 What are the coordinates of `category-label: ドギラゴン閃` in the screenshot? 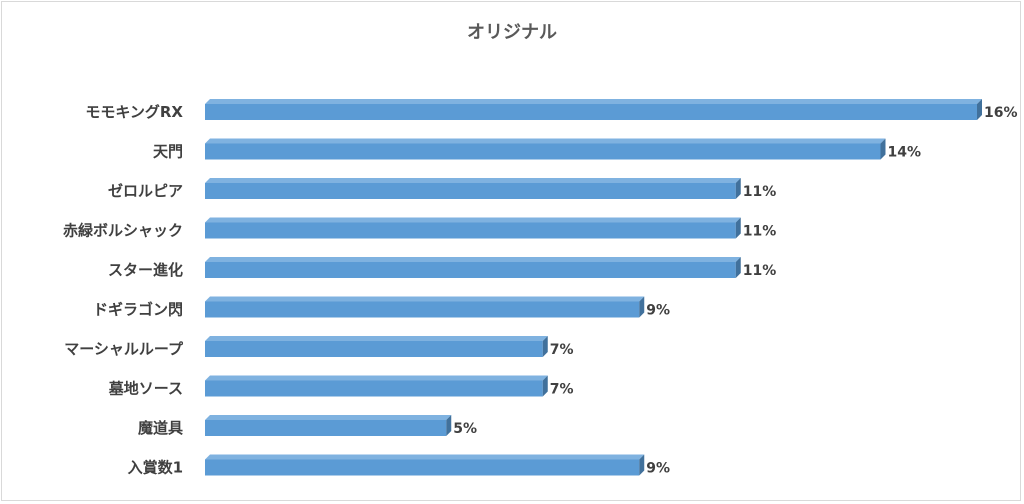 It's located at (138, 310).